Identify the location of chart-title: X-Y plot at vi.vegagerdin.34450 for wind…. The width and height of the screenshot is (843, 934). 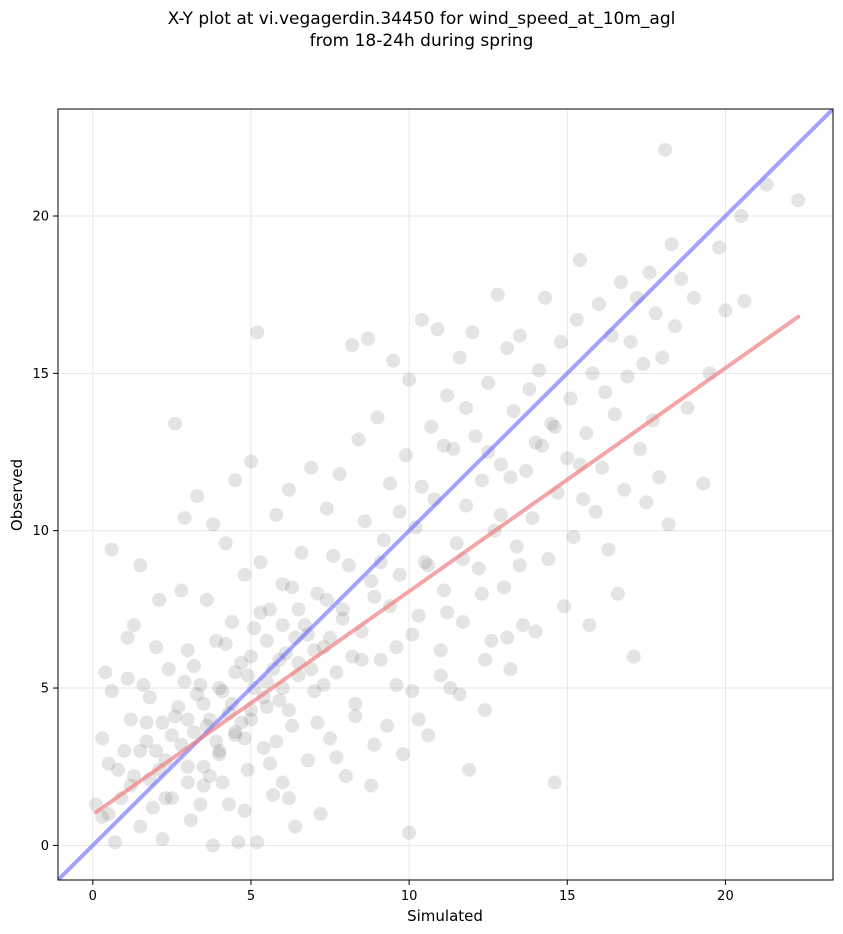
(421, 30).